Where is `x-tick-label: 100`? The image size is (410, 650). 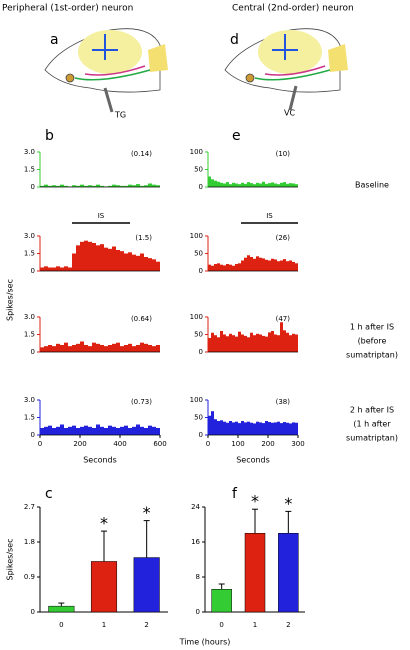 x-tick-label: 100 is located at coordinates (237, 444).